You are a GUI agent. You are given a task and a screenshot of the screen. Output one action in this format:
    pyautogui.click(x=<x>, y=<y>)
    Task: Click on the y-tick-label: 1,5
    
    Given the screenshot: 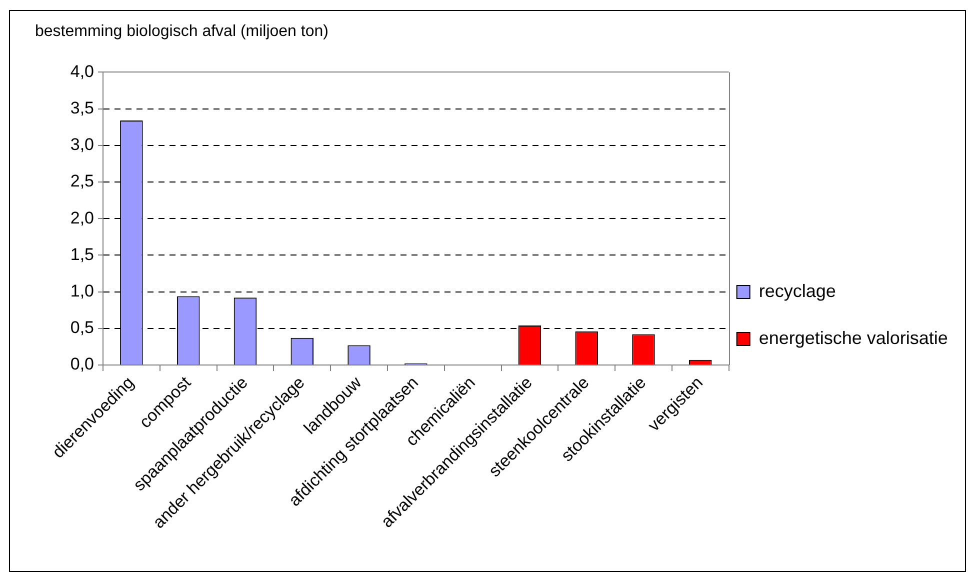 What is the action you would take?
    pyautogui.click(x=82, y=254)
    